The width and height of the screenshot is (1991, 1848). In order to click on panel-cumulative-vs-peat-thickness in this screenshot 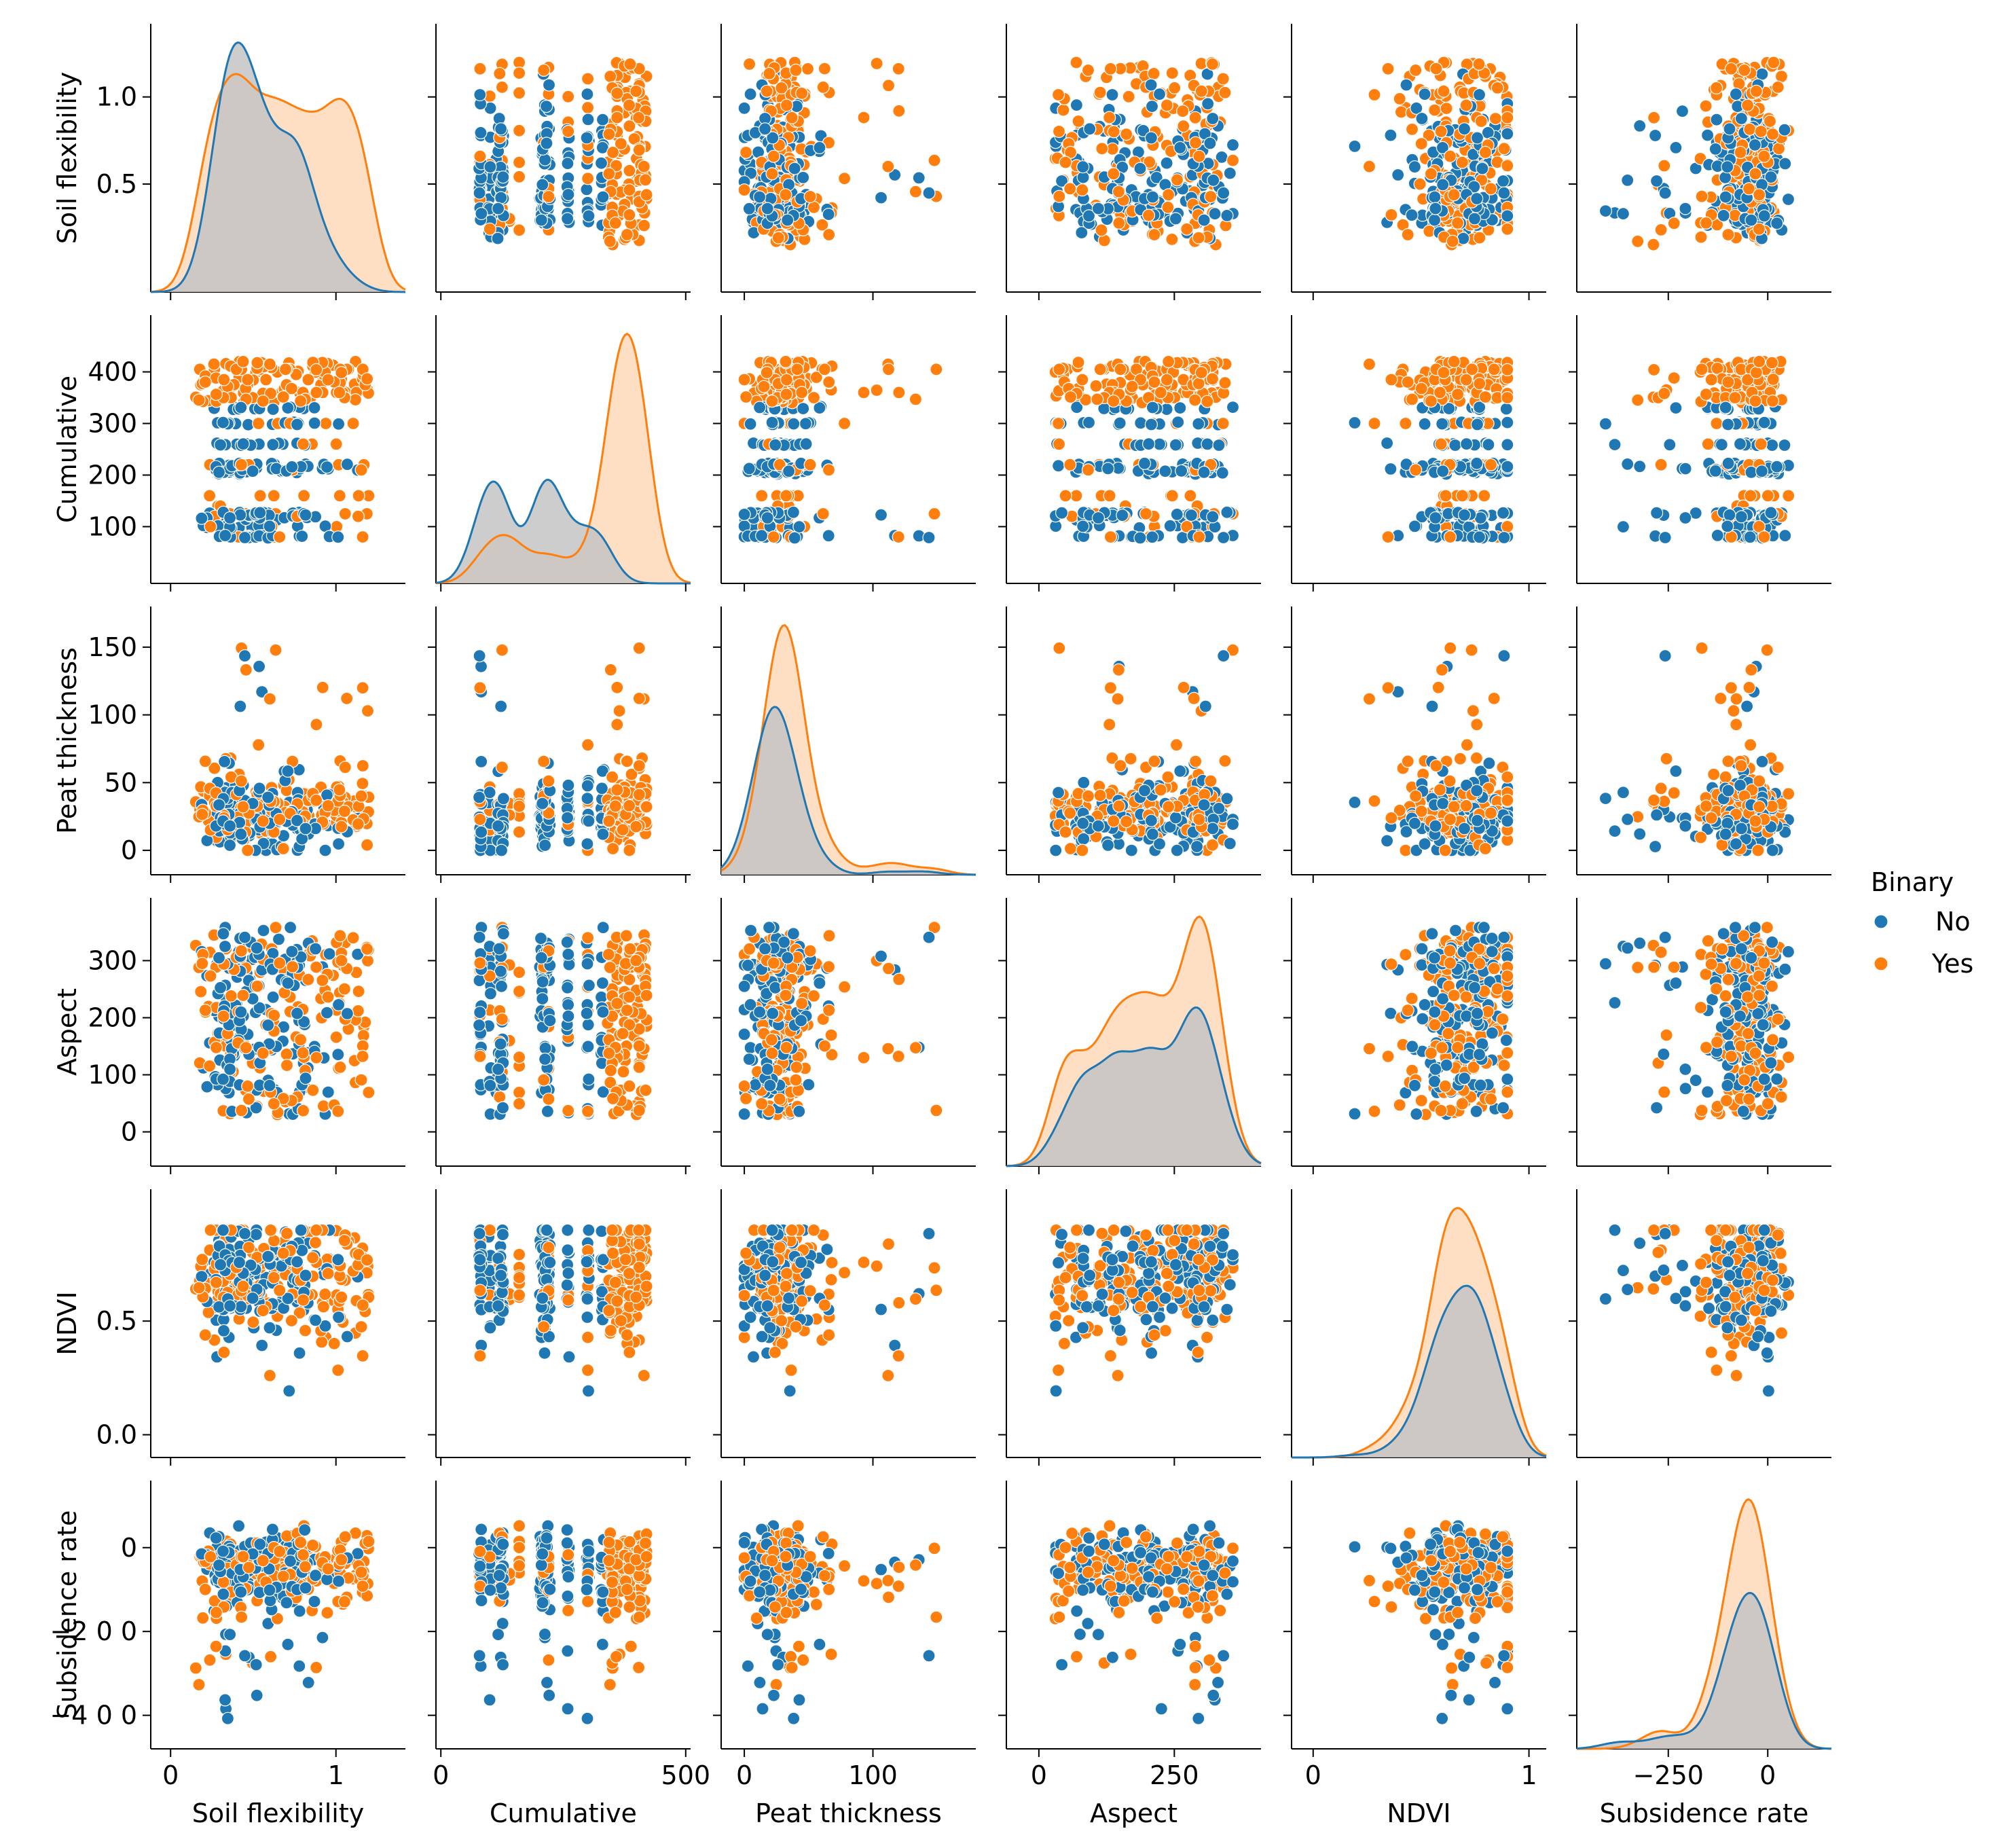, I will do `click(844, 454)`.